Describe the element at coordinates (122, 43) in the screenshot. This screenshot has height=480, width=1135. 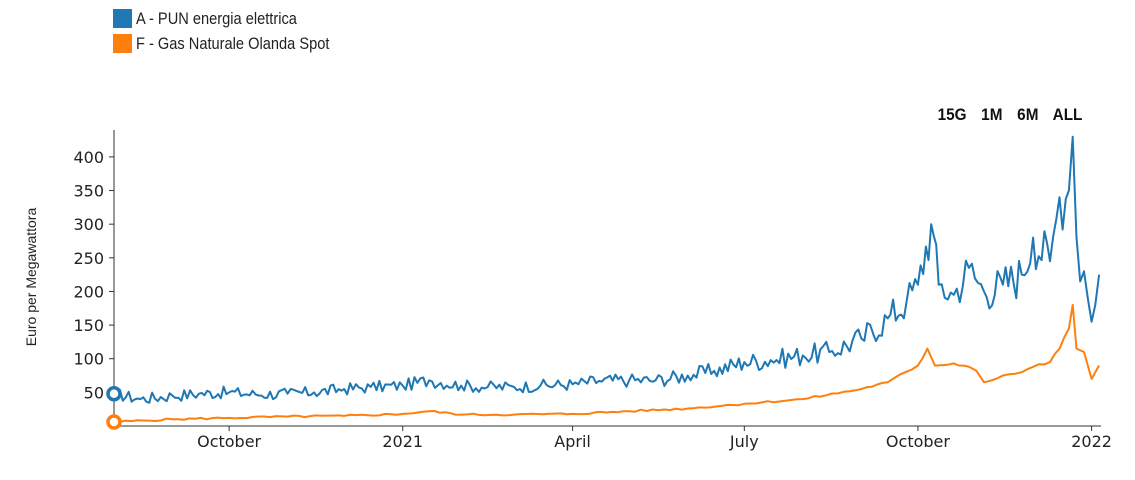
I see `legend-swatch-gas` at that location.